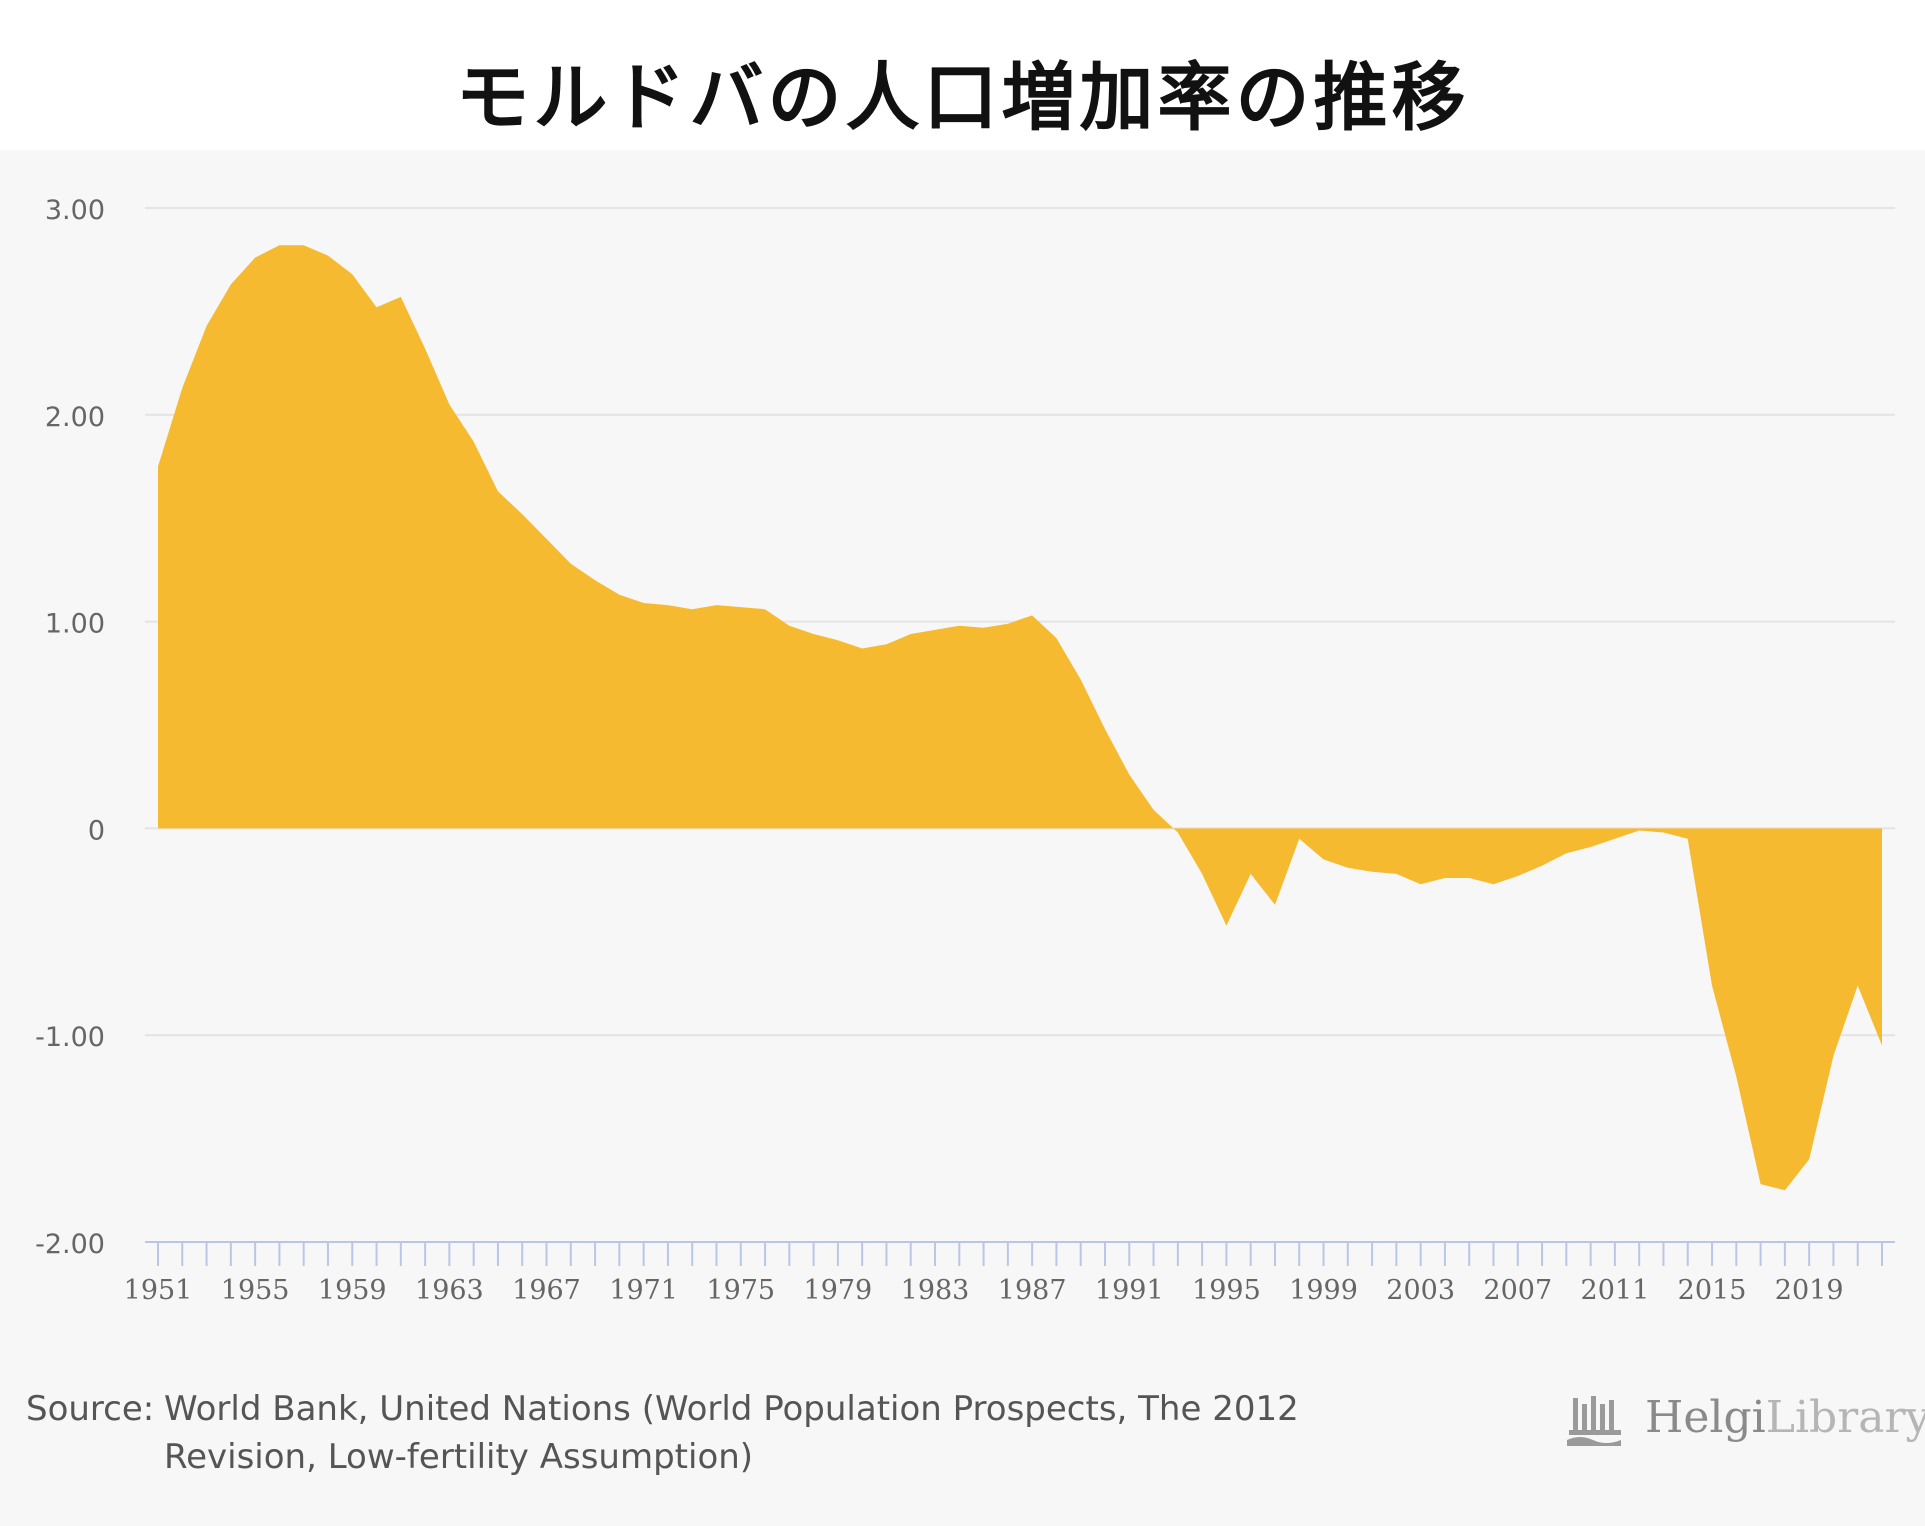 The height and width of the screenshot is (1526, 1925). I want to click on chart-title: モルドバの人口増加率の推移, so click(962, 98).